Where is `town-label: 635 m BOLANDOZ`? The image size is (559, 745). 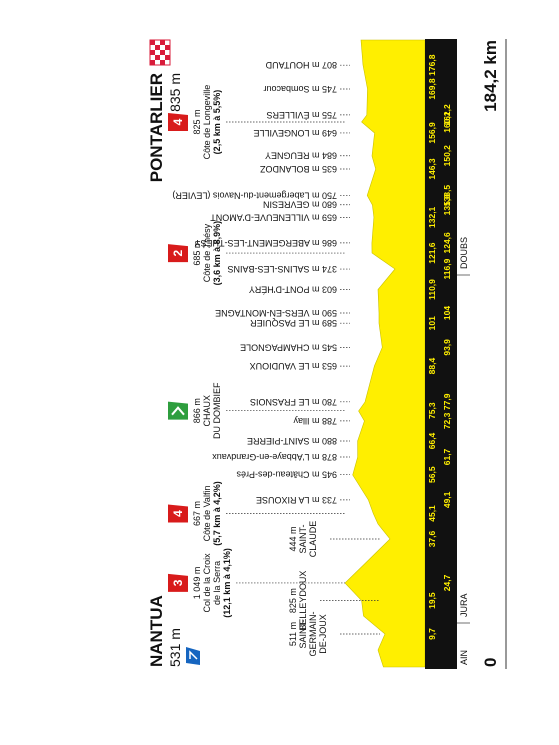 town-label: 635 m BOLANDOZ is located at coordinates (298, 169).